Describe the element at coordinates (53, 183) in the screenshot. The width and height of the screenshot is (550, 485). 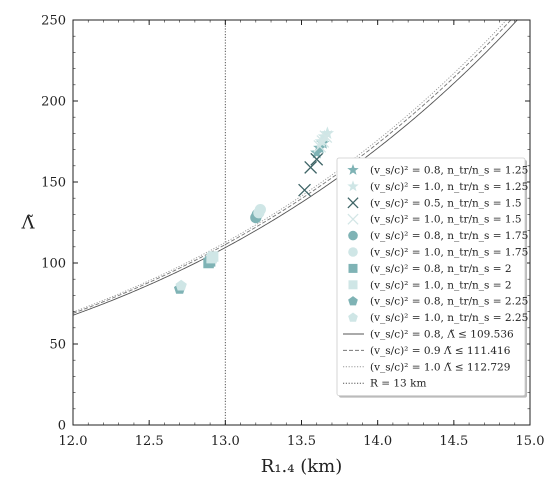
I see `y-tick-label: 150` at that location.